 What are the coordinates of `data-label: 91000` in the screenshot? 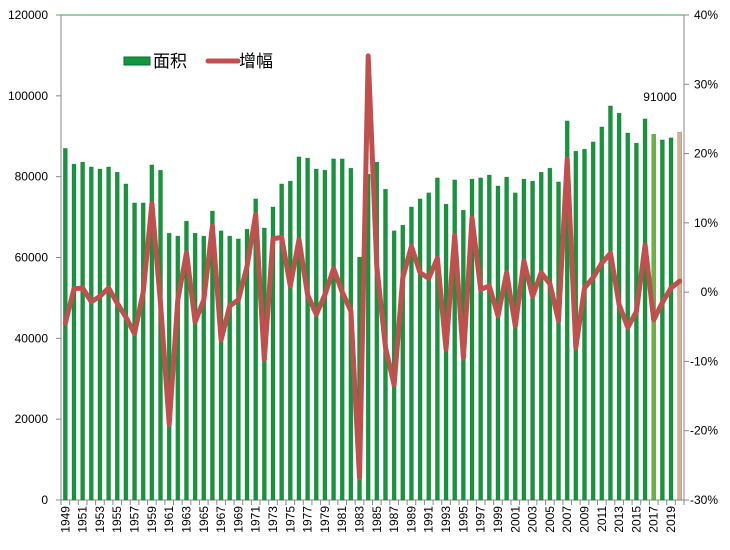 It's located at (660, 97).